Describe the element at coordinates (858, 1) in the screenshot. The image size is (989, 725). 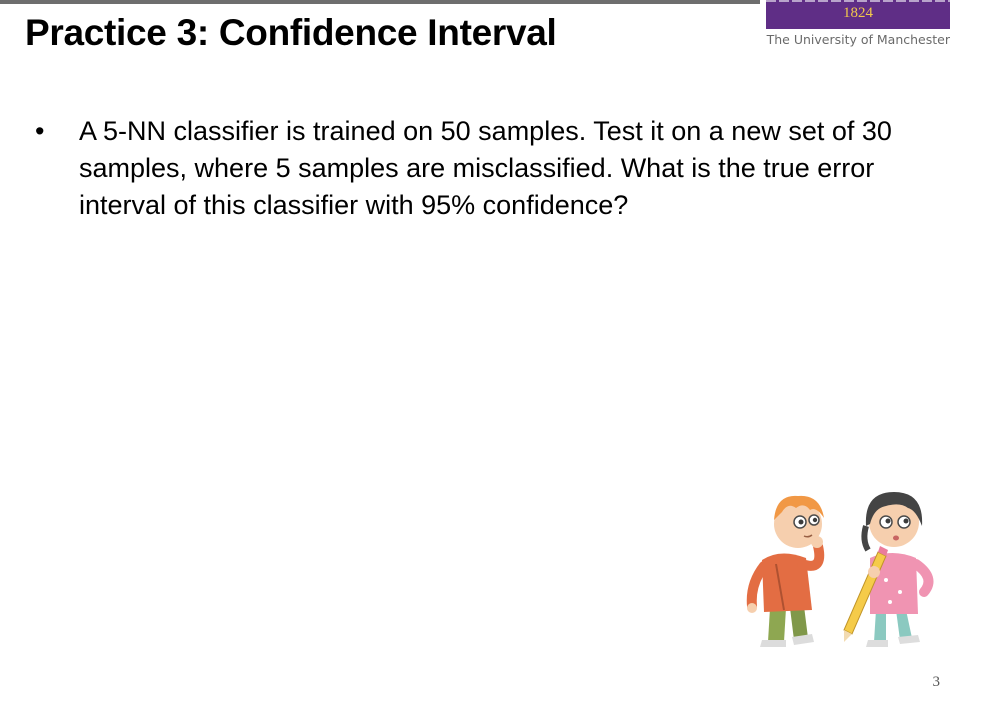
I see `logo-wordmark-cropped` at that location.